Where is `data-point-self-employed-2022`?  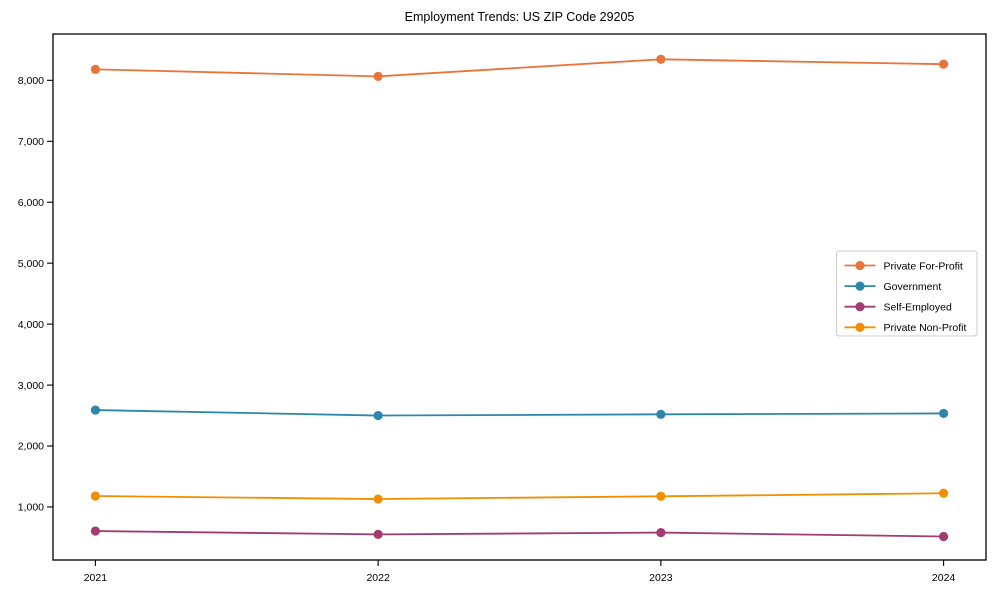 data-point-self-employed-2022 is located at coordinates (378, 534).